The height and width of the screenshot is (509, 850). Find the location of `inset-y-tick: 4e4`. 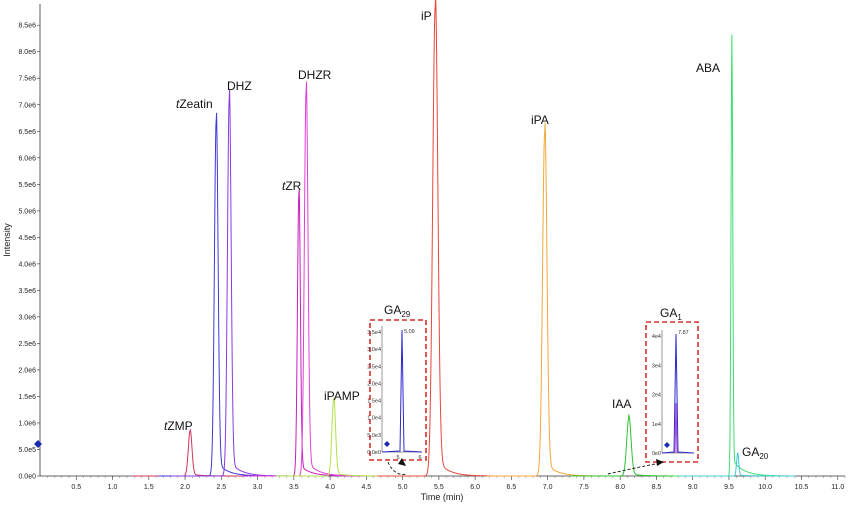

inset-y-tick: 4e4 is located at coordinates (656, 337).